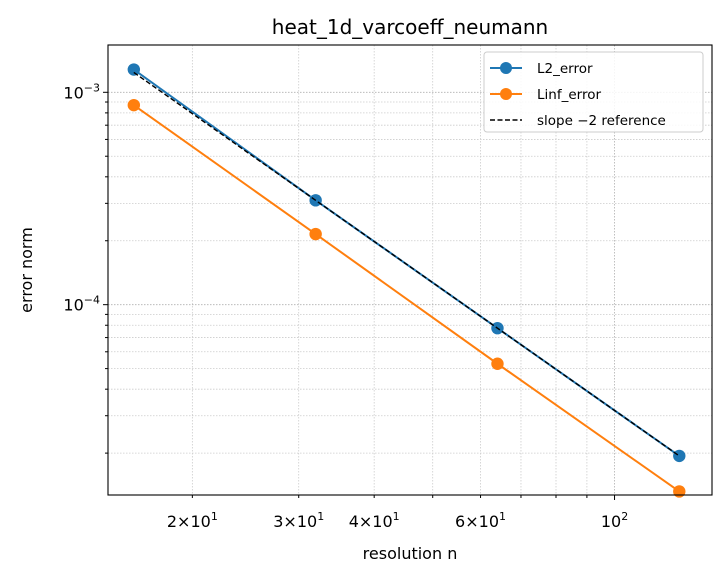 This screenshot has height=580, width=727. I want to click on x-tick-label: 4×101, so click(374, 520).